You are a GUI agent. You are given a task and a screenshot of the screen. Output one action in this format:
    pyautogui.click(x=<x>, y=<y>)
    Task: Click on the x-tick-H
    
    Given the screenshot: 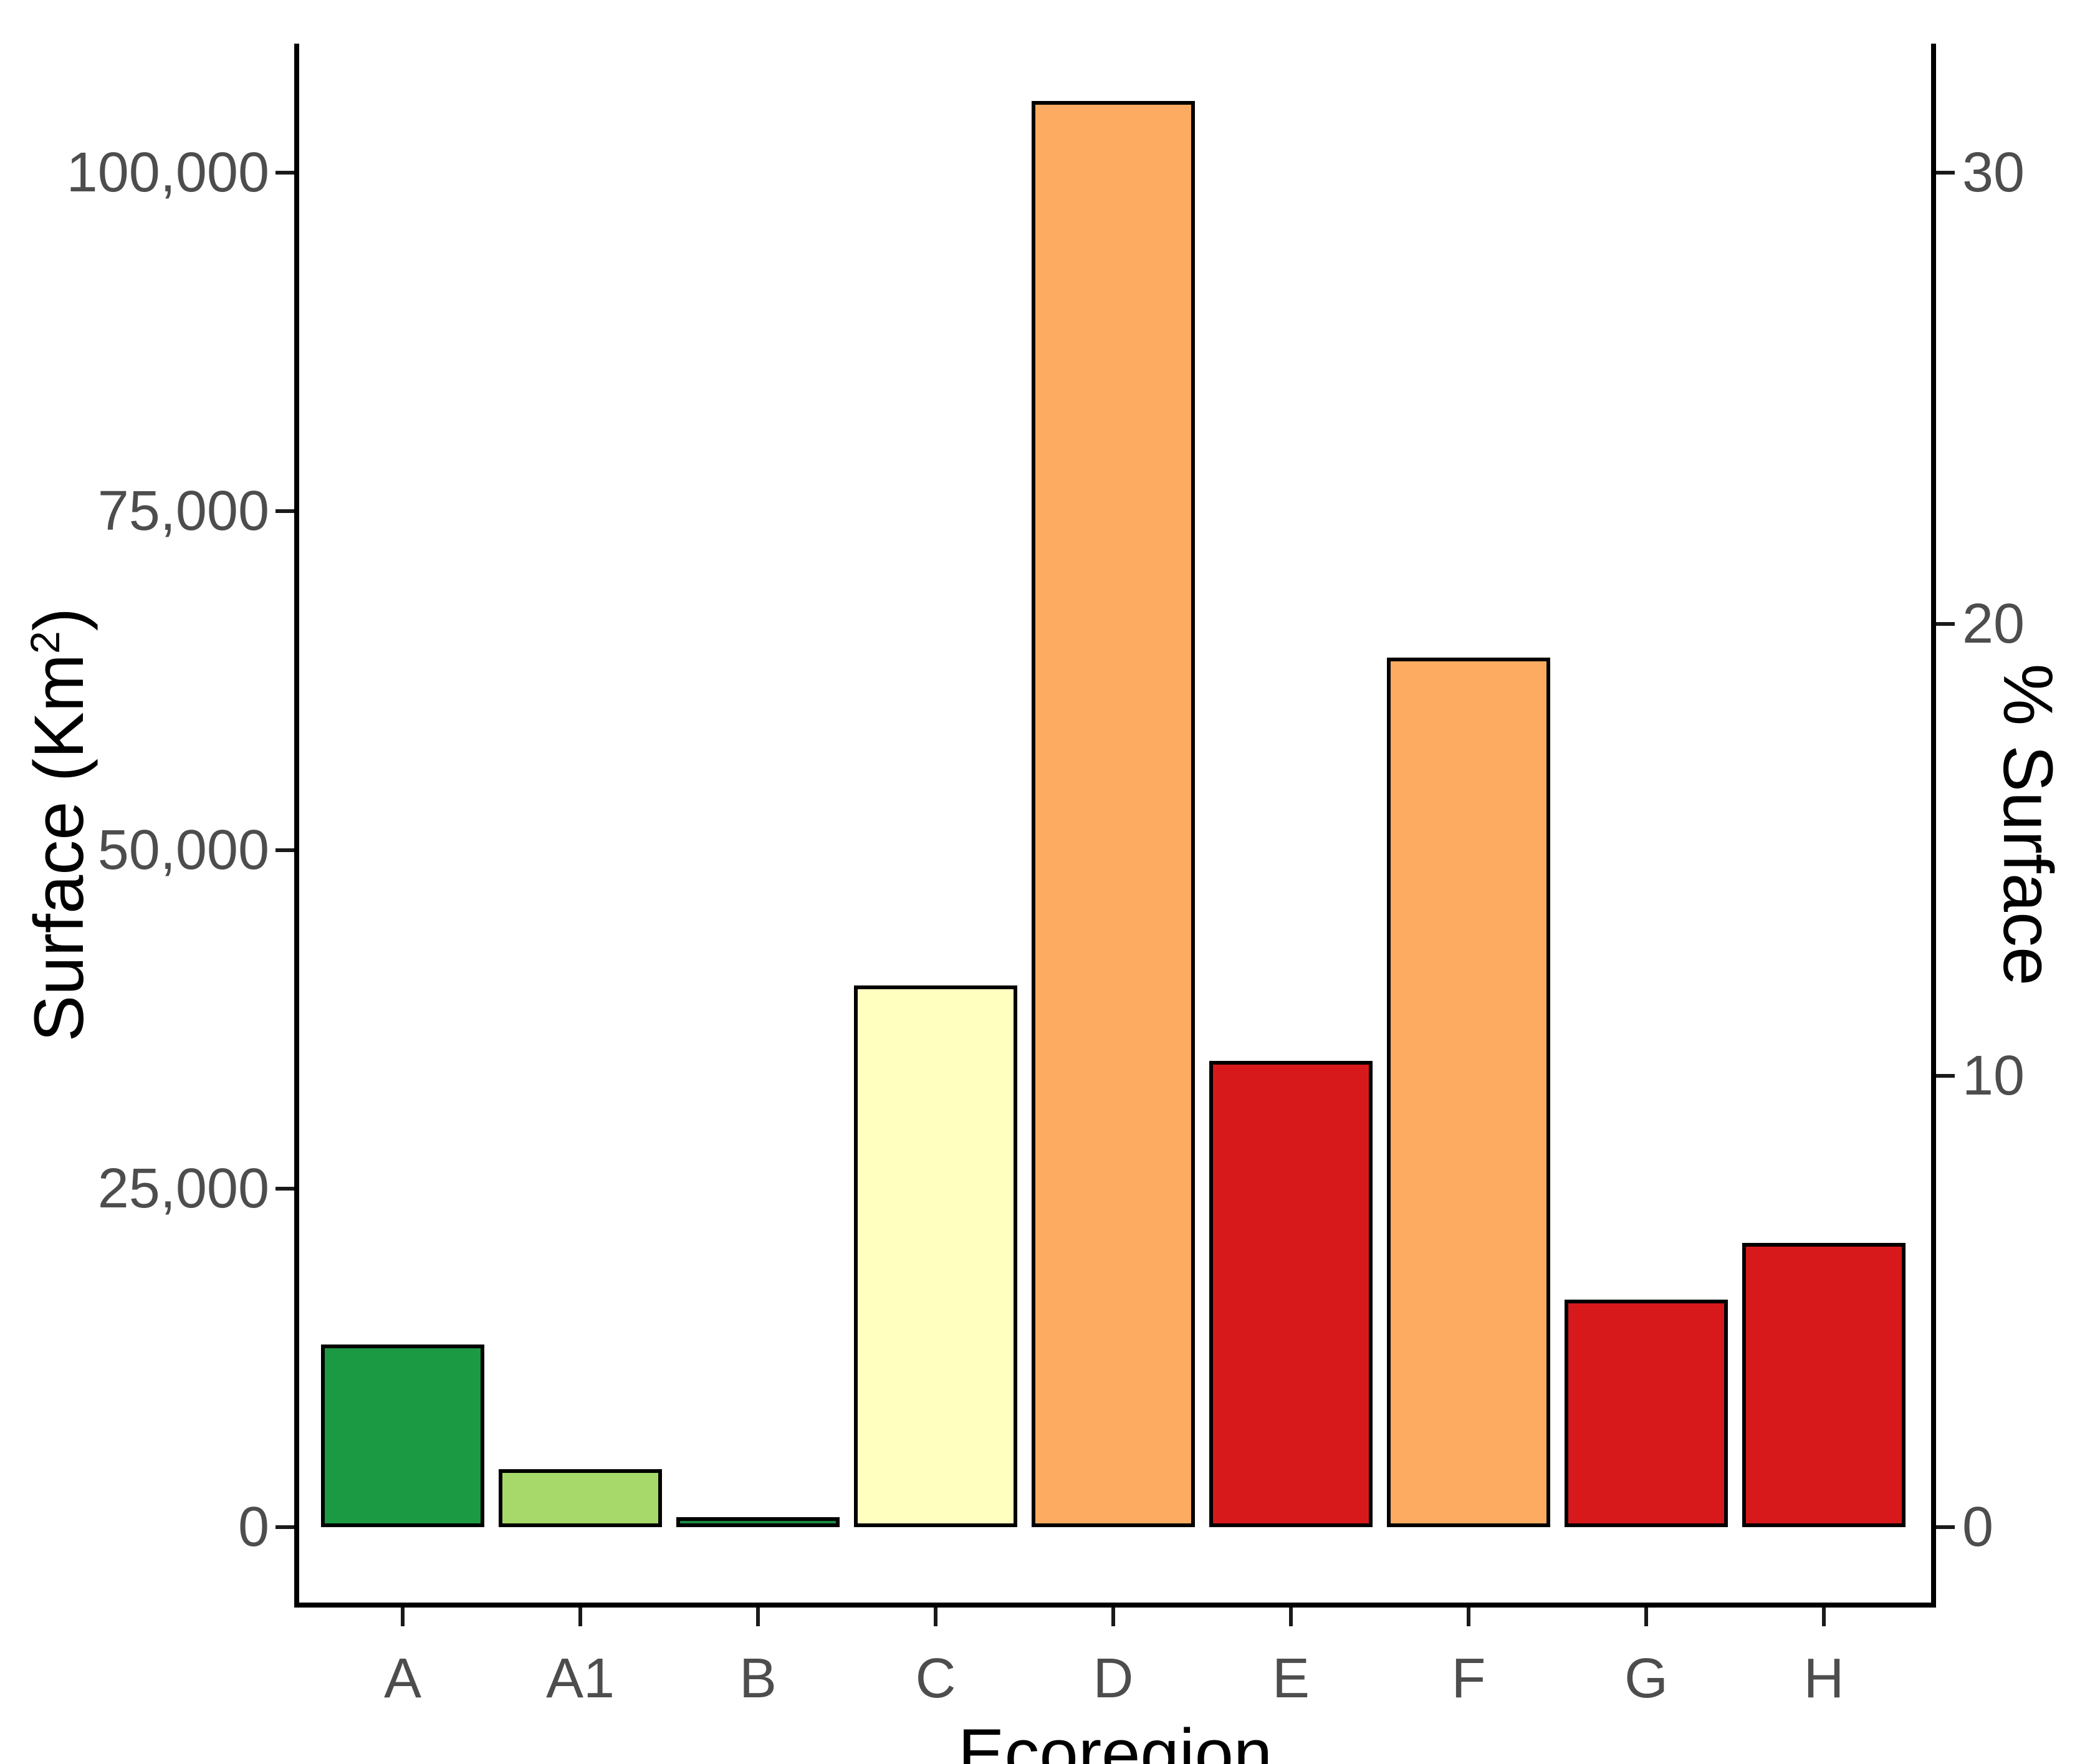 What is the action you would take?
    pyautogui.click(x=1824, y=1617)
    